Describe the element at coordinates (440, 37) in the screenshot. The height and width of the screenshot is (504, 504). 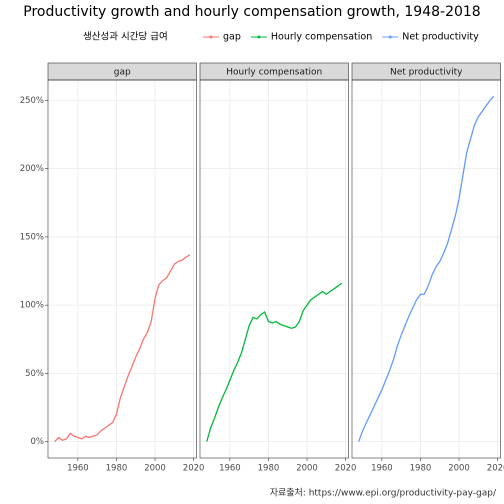
I see `legend-label: Net productivity` at that location.